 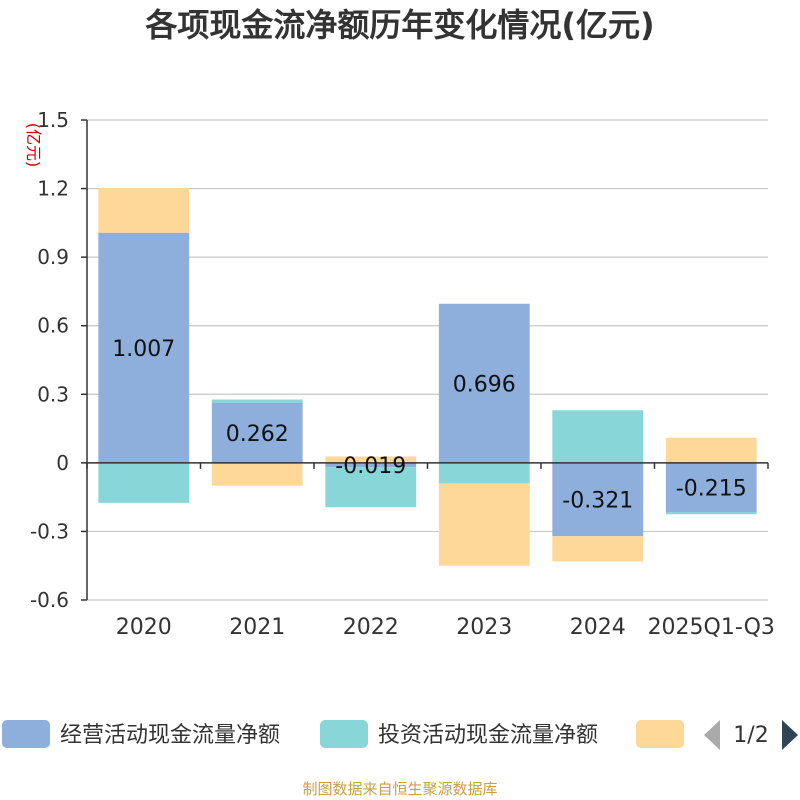 I want to click on legend-item-operating: 经营活动现金流量净额, so click(x=141, y=734).